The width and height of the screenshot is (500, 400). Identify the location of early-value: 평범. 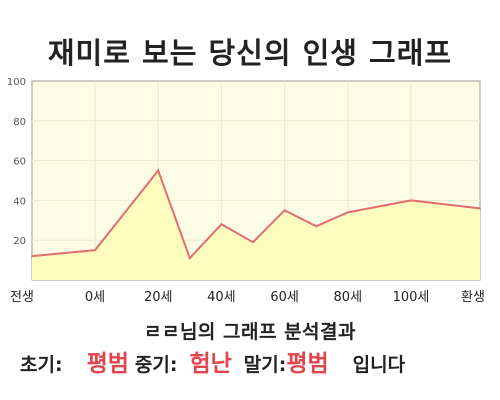
(107, 364).